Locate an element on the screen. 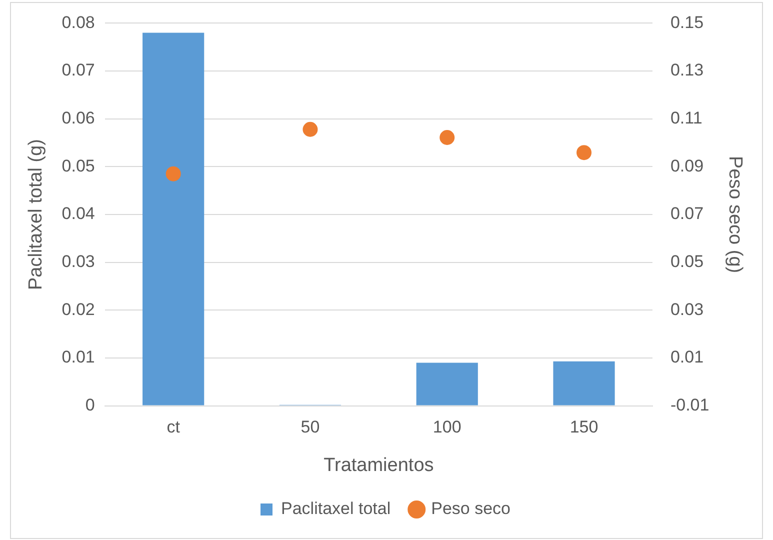  y2-tick-label: -0.01 is located at coordinates (690, 404).